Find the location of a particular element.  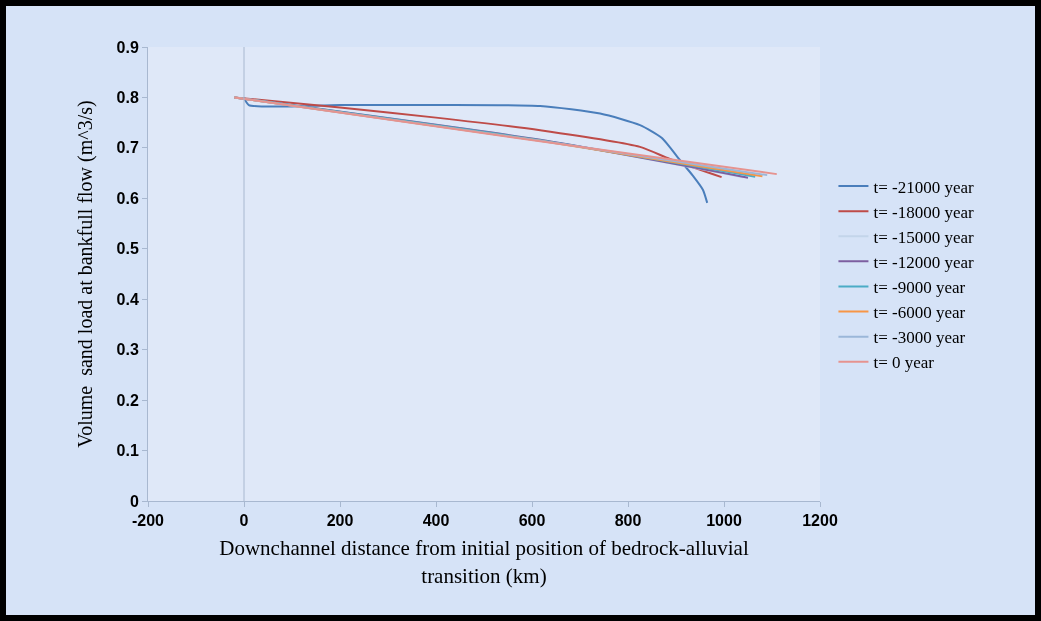

legend-label: t= -9000 year is located at coordinates (919, 288).